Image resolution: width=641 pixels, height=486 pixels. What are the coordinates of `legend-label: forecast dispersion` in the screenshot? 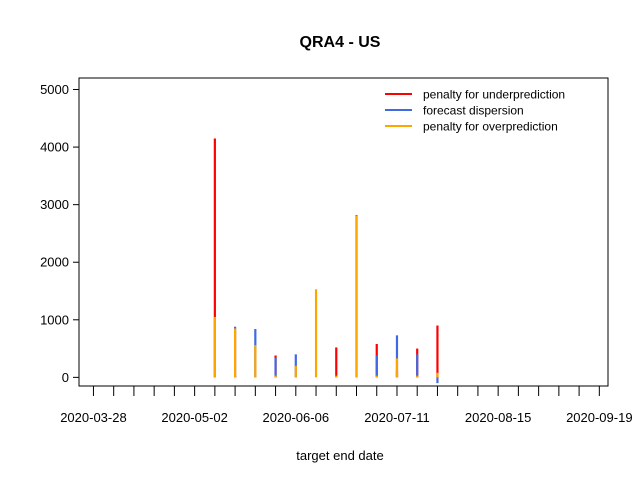 It's located at (473, 111).